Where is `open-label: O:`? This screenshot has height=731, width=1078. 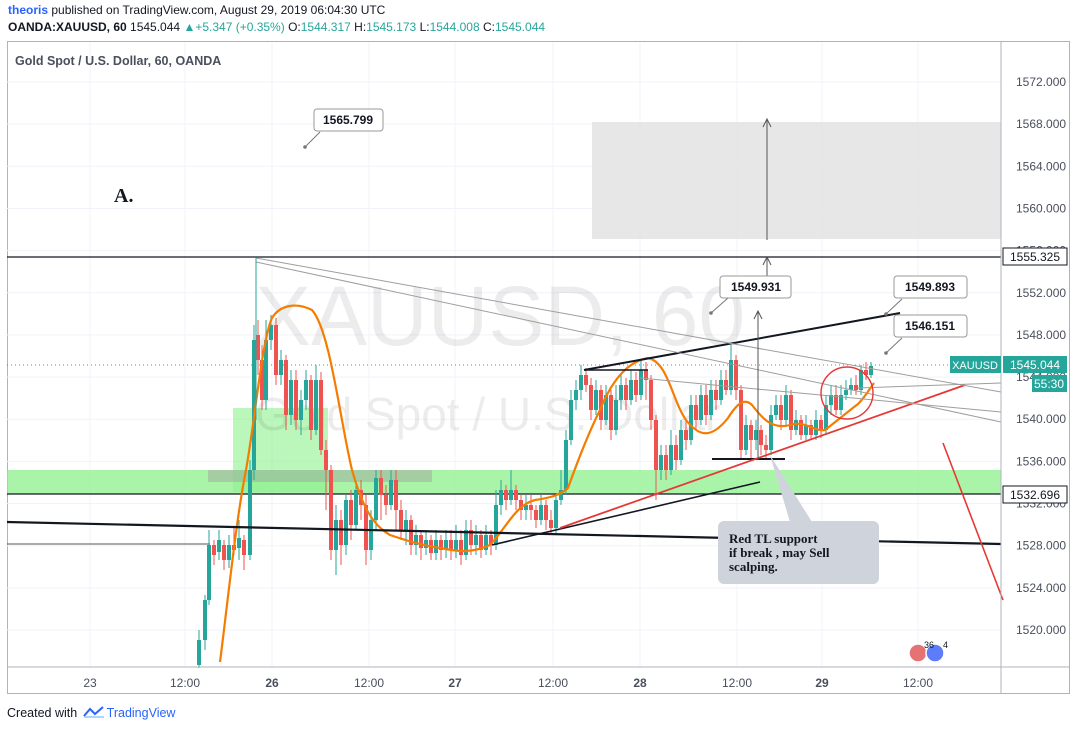
open-label: O: is located at coordinates (294, 27).